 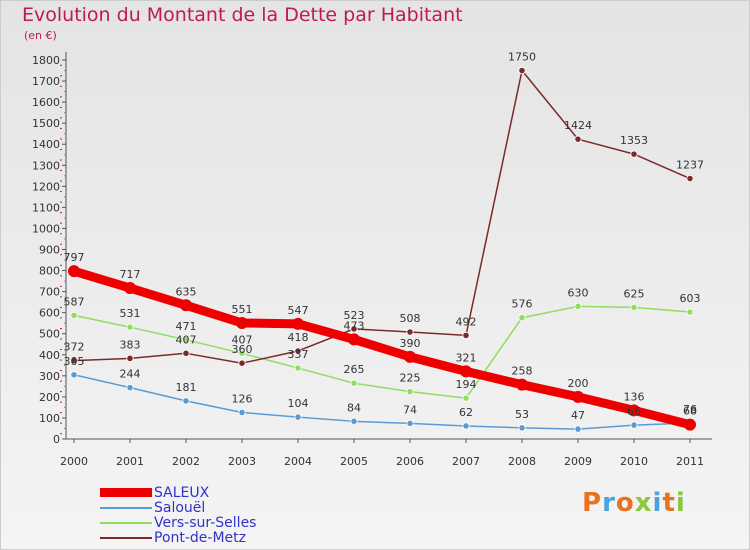 What do you see at coordinates (56, 439) in the screenshot?
I see `y-tick-label: 0` at bounding box center [56, 439].